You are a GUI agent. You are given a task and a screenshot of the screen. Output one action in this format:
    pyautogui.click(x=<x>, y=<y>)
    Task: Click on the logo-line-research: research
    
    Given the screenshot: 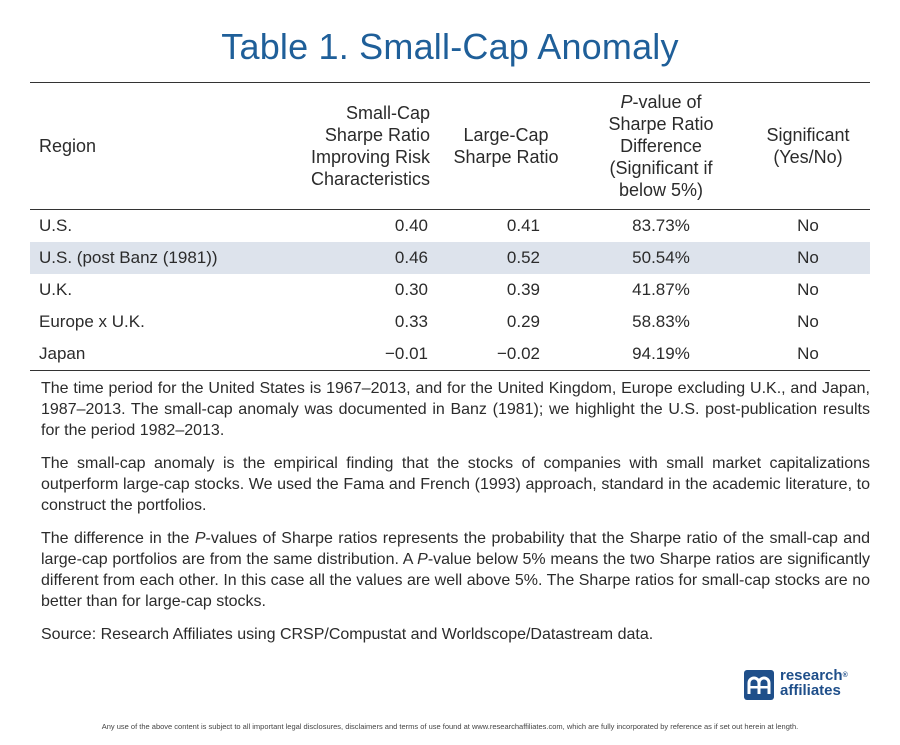 What is the action you would take?
    pyautogui.click(x=811, y=675)
    